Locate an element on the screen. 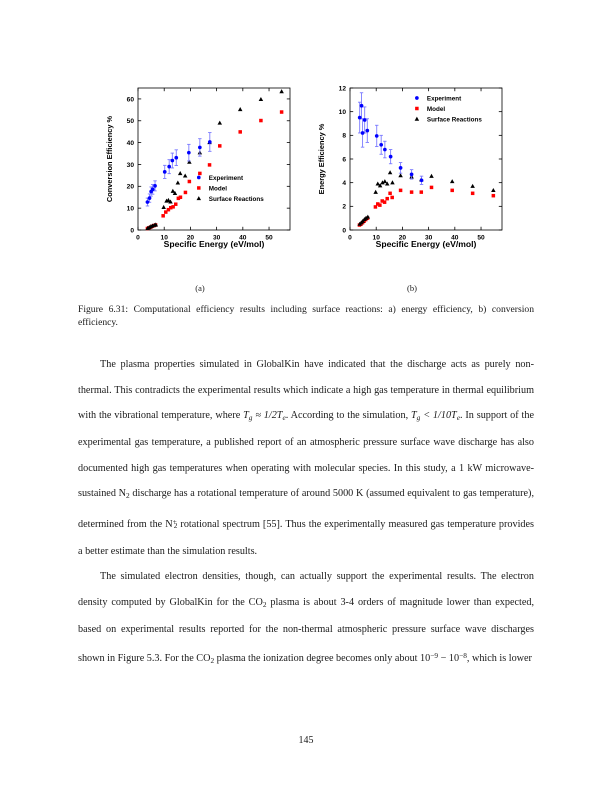 This screenshot has height=792, width=612. y-tick-label: 10 is located at coordinates (343, 112).